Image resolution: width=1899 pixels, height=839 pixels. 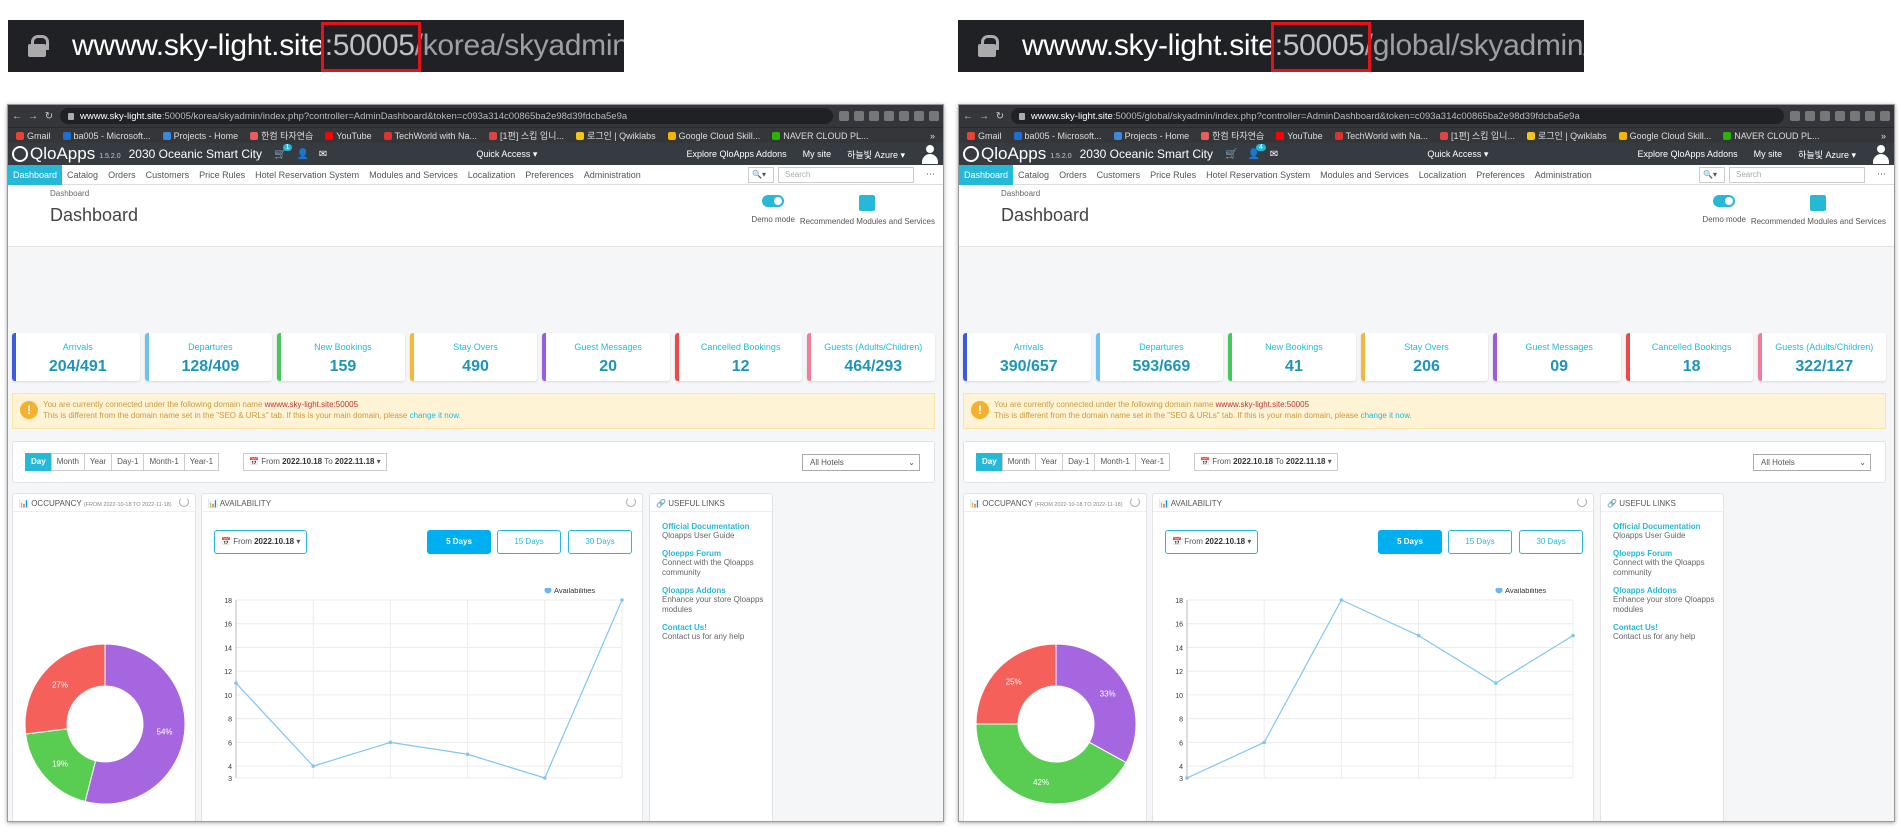 I want to click on more-icon: ⋯, so click(x=1881, y=174).